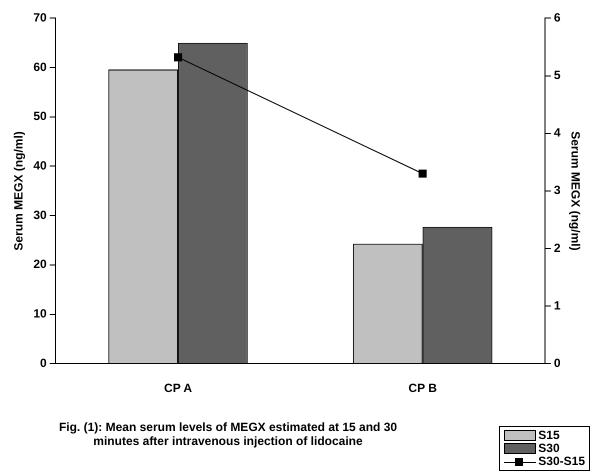 The width and height of the screenshot is (598, 476). What do you see at coordinates (40, 67) in the screenshot?
I see `y-tick-label: 60` at bounding box center [40, 67].